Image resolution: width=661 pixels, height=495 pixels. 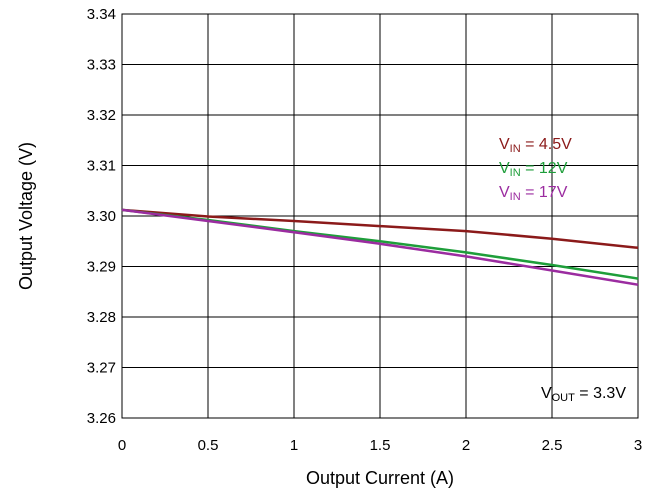 What do you see at coordinates (208, 445) in the screenshot?
I see `x-tick-label: 0.5` at bounding box center [208, 445].